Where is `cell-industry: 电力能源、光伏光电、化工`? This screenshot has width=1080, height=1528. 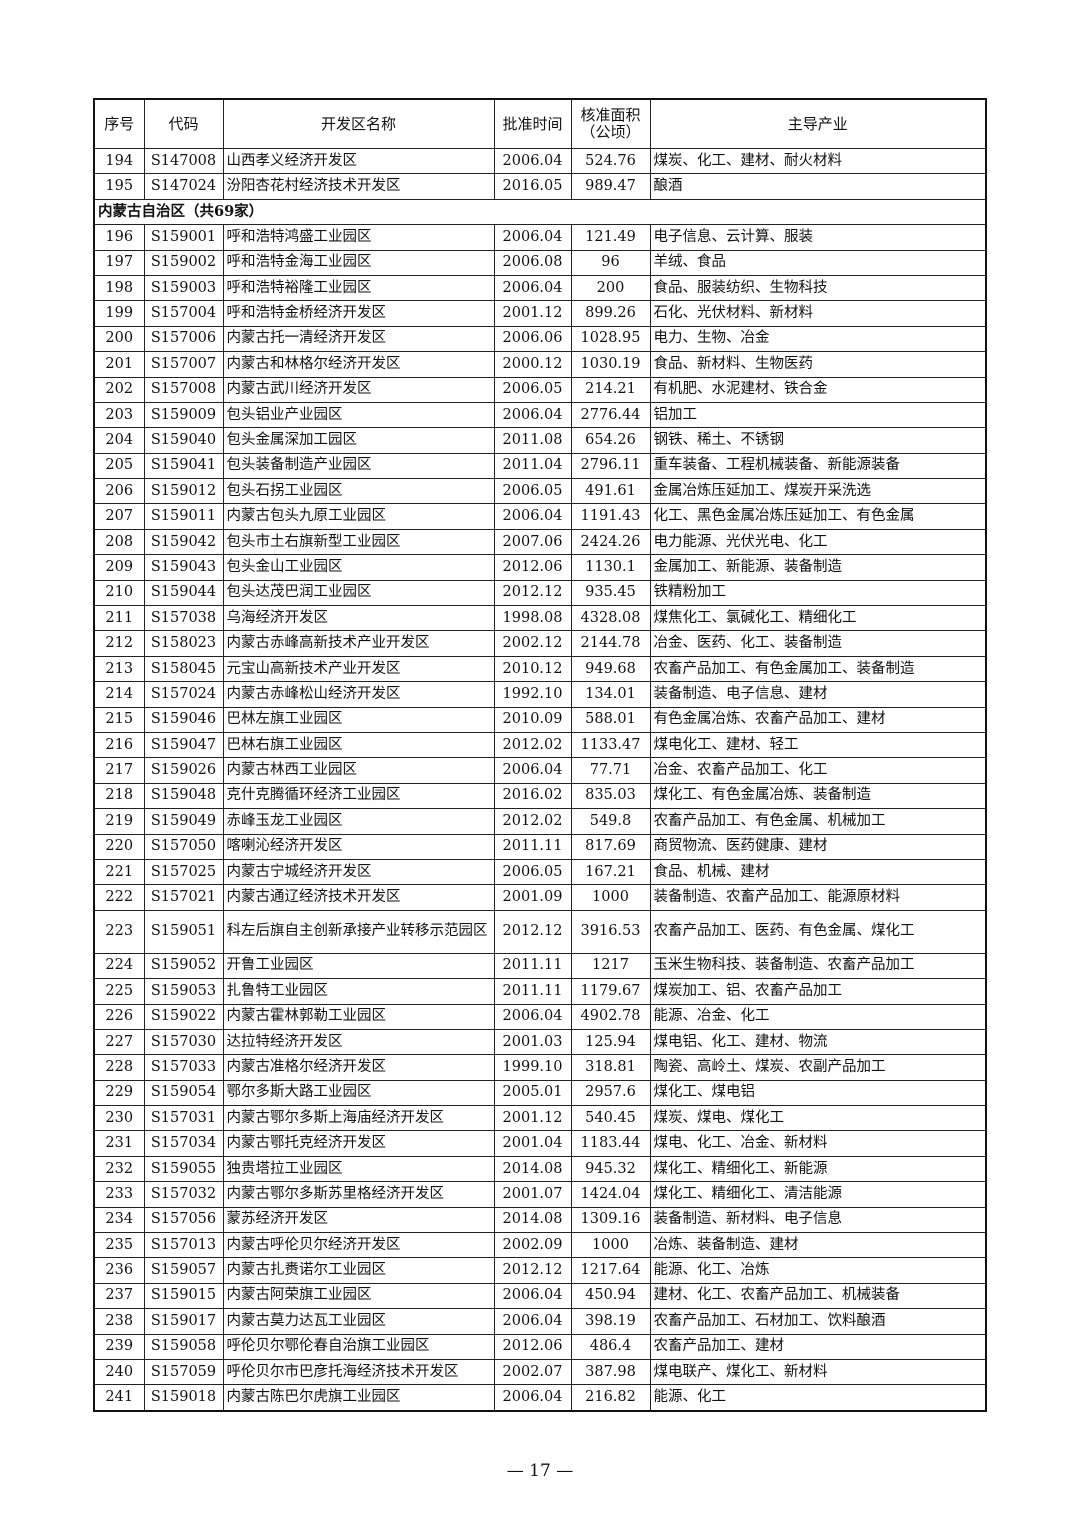 cell-industry: 电力能源、光伏光电、化工 is located at coordinates (818, 542).